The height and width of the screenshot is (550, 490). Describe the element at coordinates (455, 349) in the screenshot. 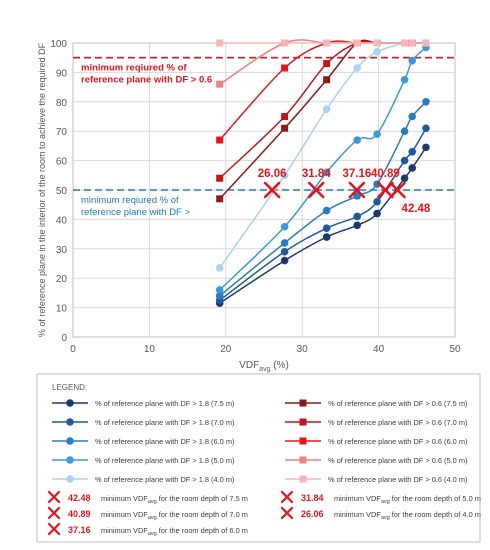

I see `x-tick-label: 50` at that location.